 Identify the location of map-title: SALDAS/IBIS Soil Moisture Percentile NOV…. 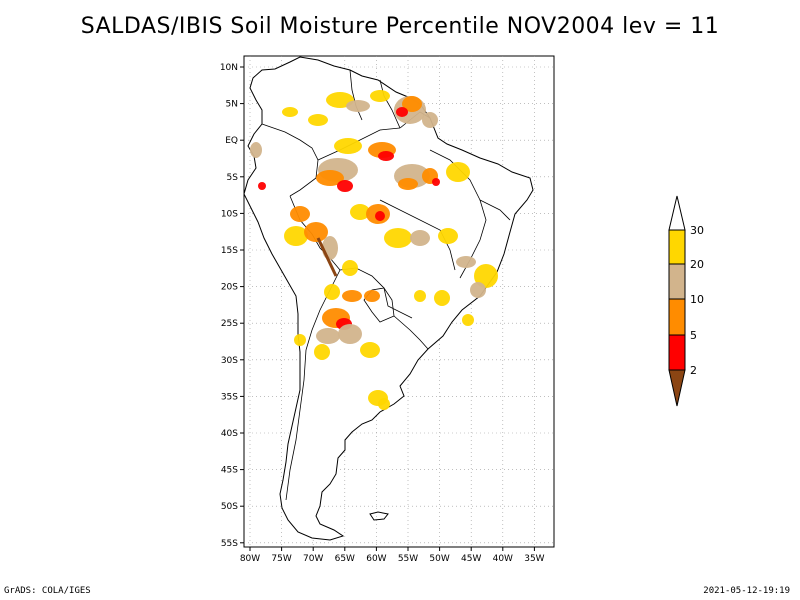
(400, 26).